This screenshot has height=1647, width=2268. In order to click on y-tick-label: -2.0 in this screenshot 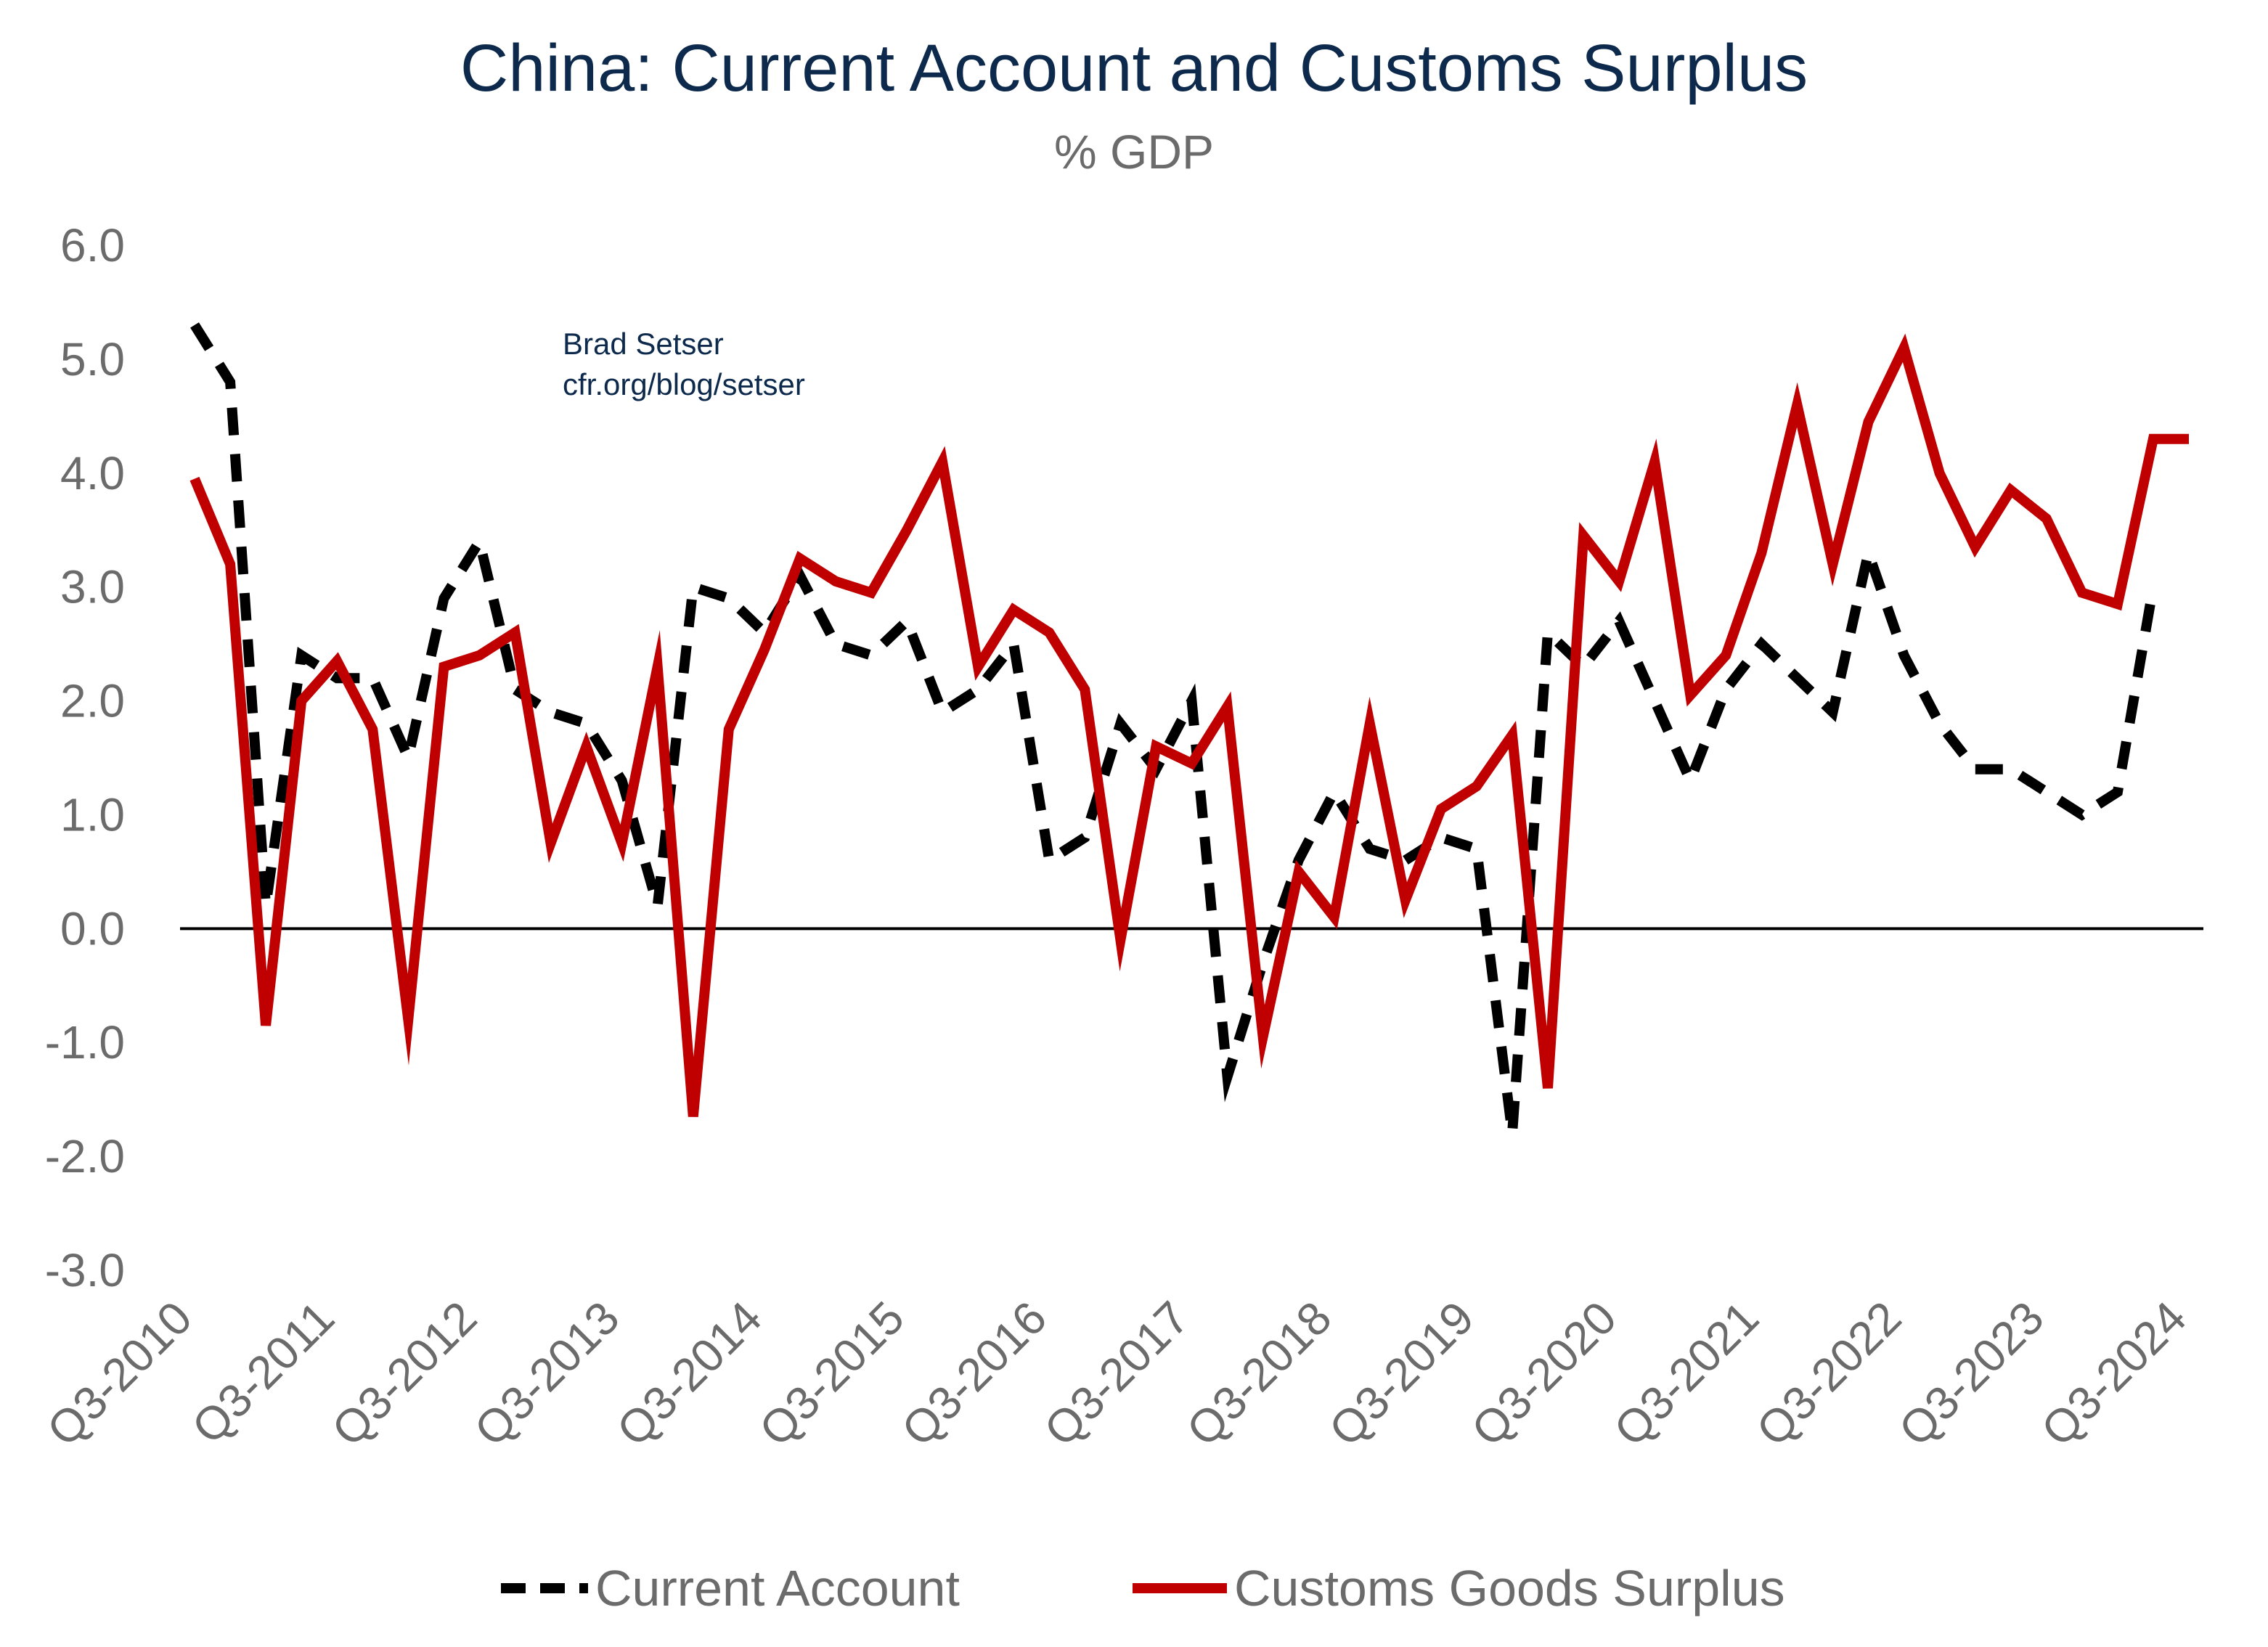, I will do `click(85, 1156)`.